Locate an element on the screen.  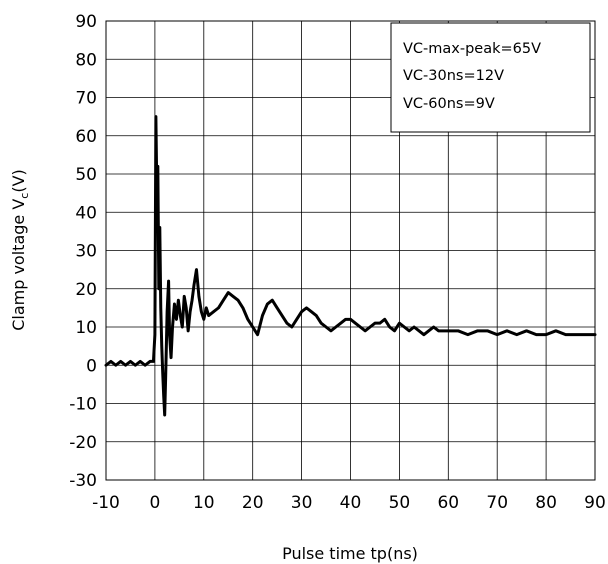
x-tick-labels: -10 0 10 20 30 40 50 60 70 80 90 is located at coordinates (349, 503).